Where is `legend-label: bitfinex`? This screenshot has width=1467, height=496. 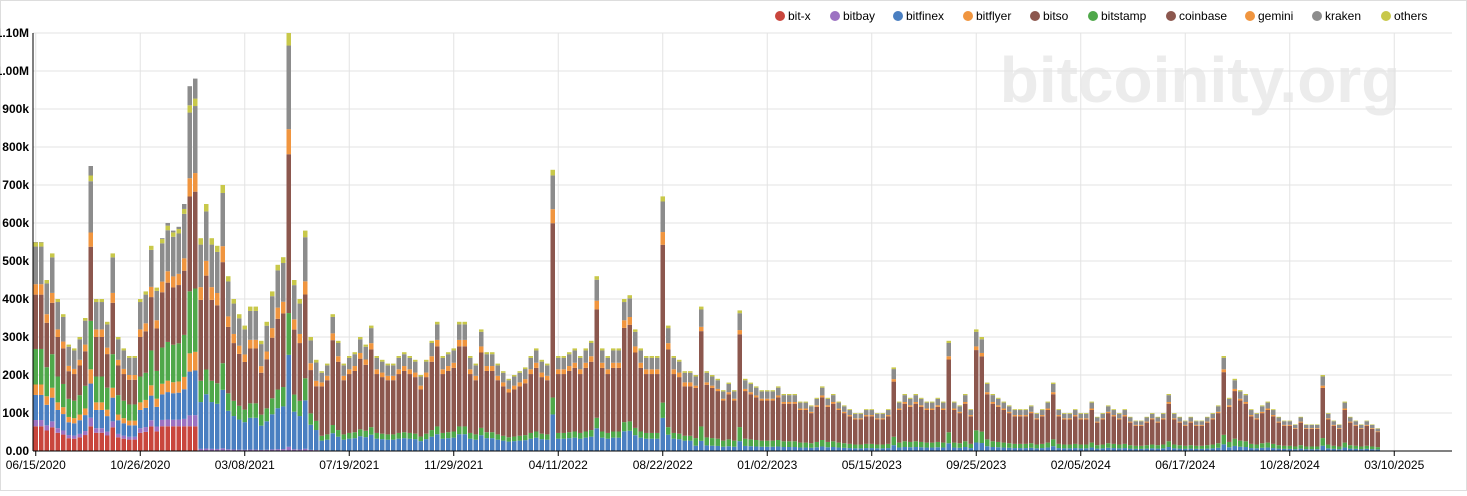
legend-label: bitfinex is located at coordinates (925, 16).